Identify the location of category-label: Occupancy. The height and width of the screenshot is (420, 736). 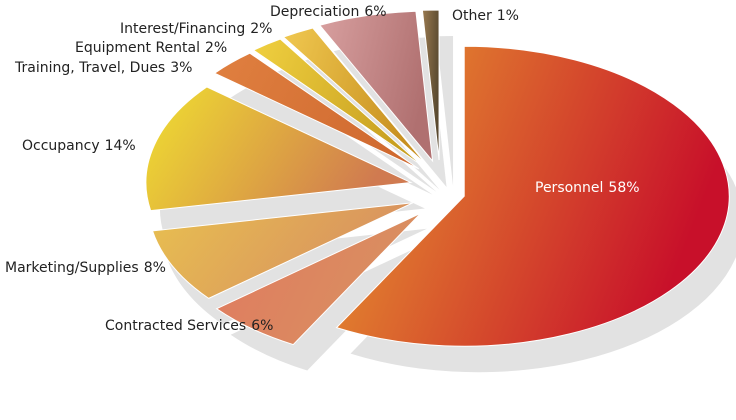
(61, 146).